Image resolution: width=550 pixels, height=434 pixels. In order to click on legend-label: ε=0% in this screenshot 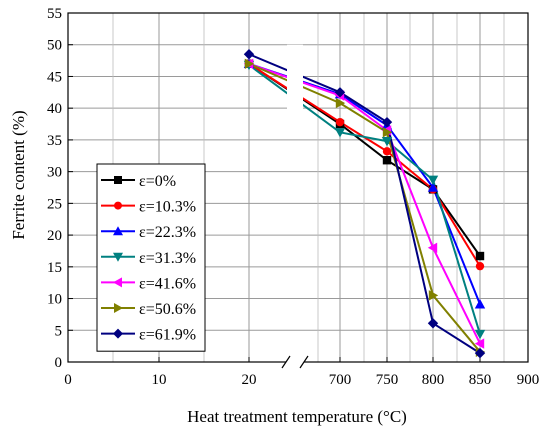, I will do `click(157, 181)`.